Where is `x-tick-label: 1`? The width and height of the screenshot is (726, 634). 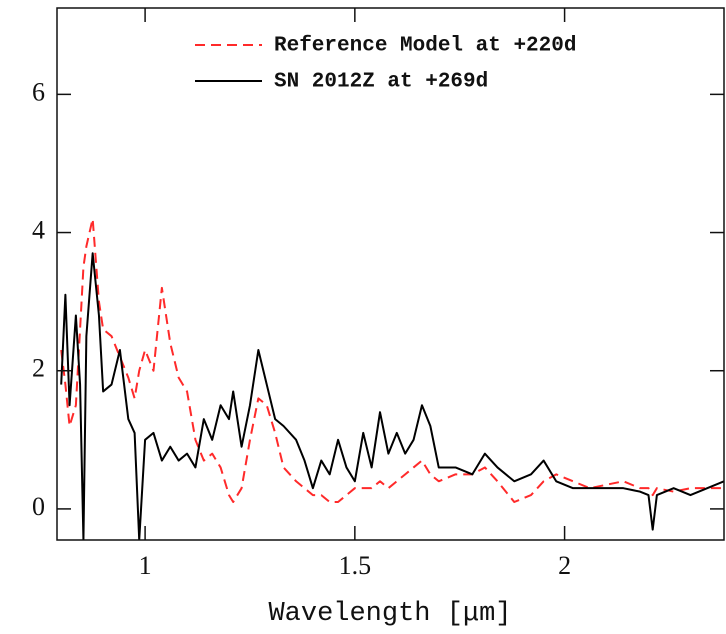 x-tick-label: 1 is located at coordinates (145, 565).